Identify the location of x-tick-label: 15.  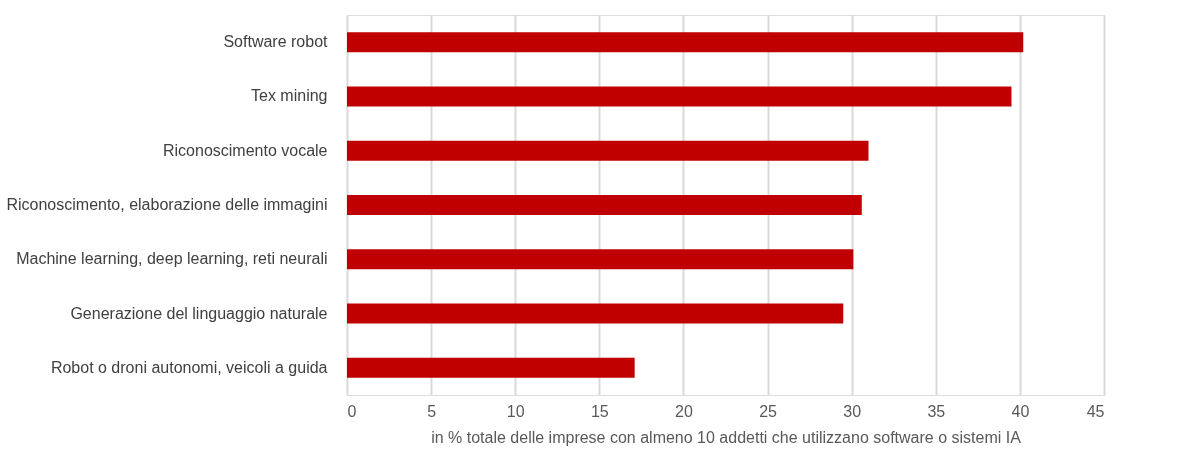
(599, 411).